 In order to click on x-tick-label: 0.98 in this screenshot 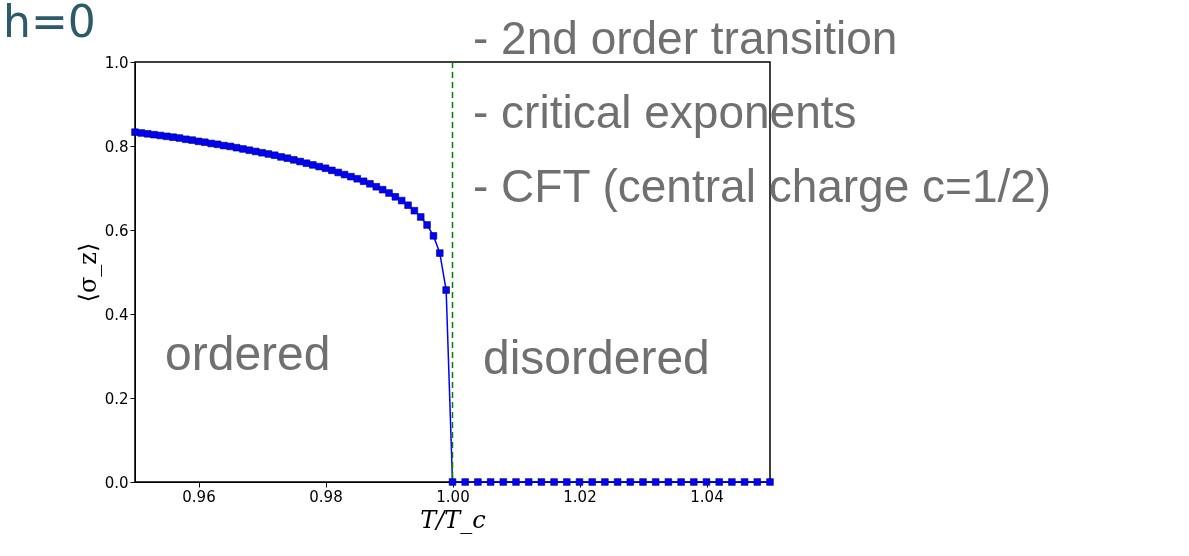, I will do `click(326, 496)`.